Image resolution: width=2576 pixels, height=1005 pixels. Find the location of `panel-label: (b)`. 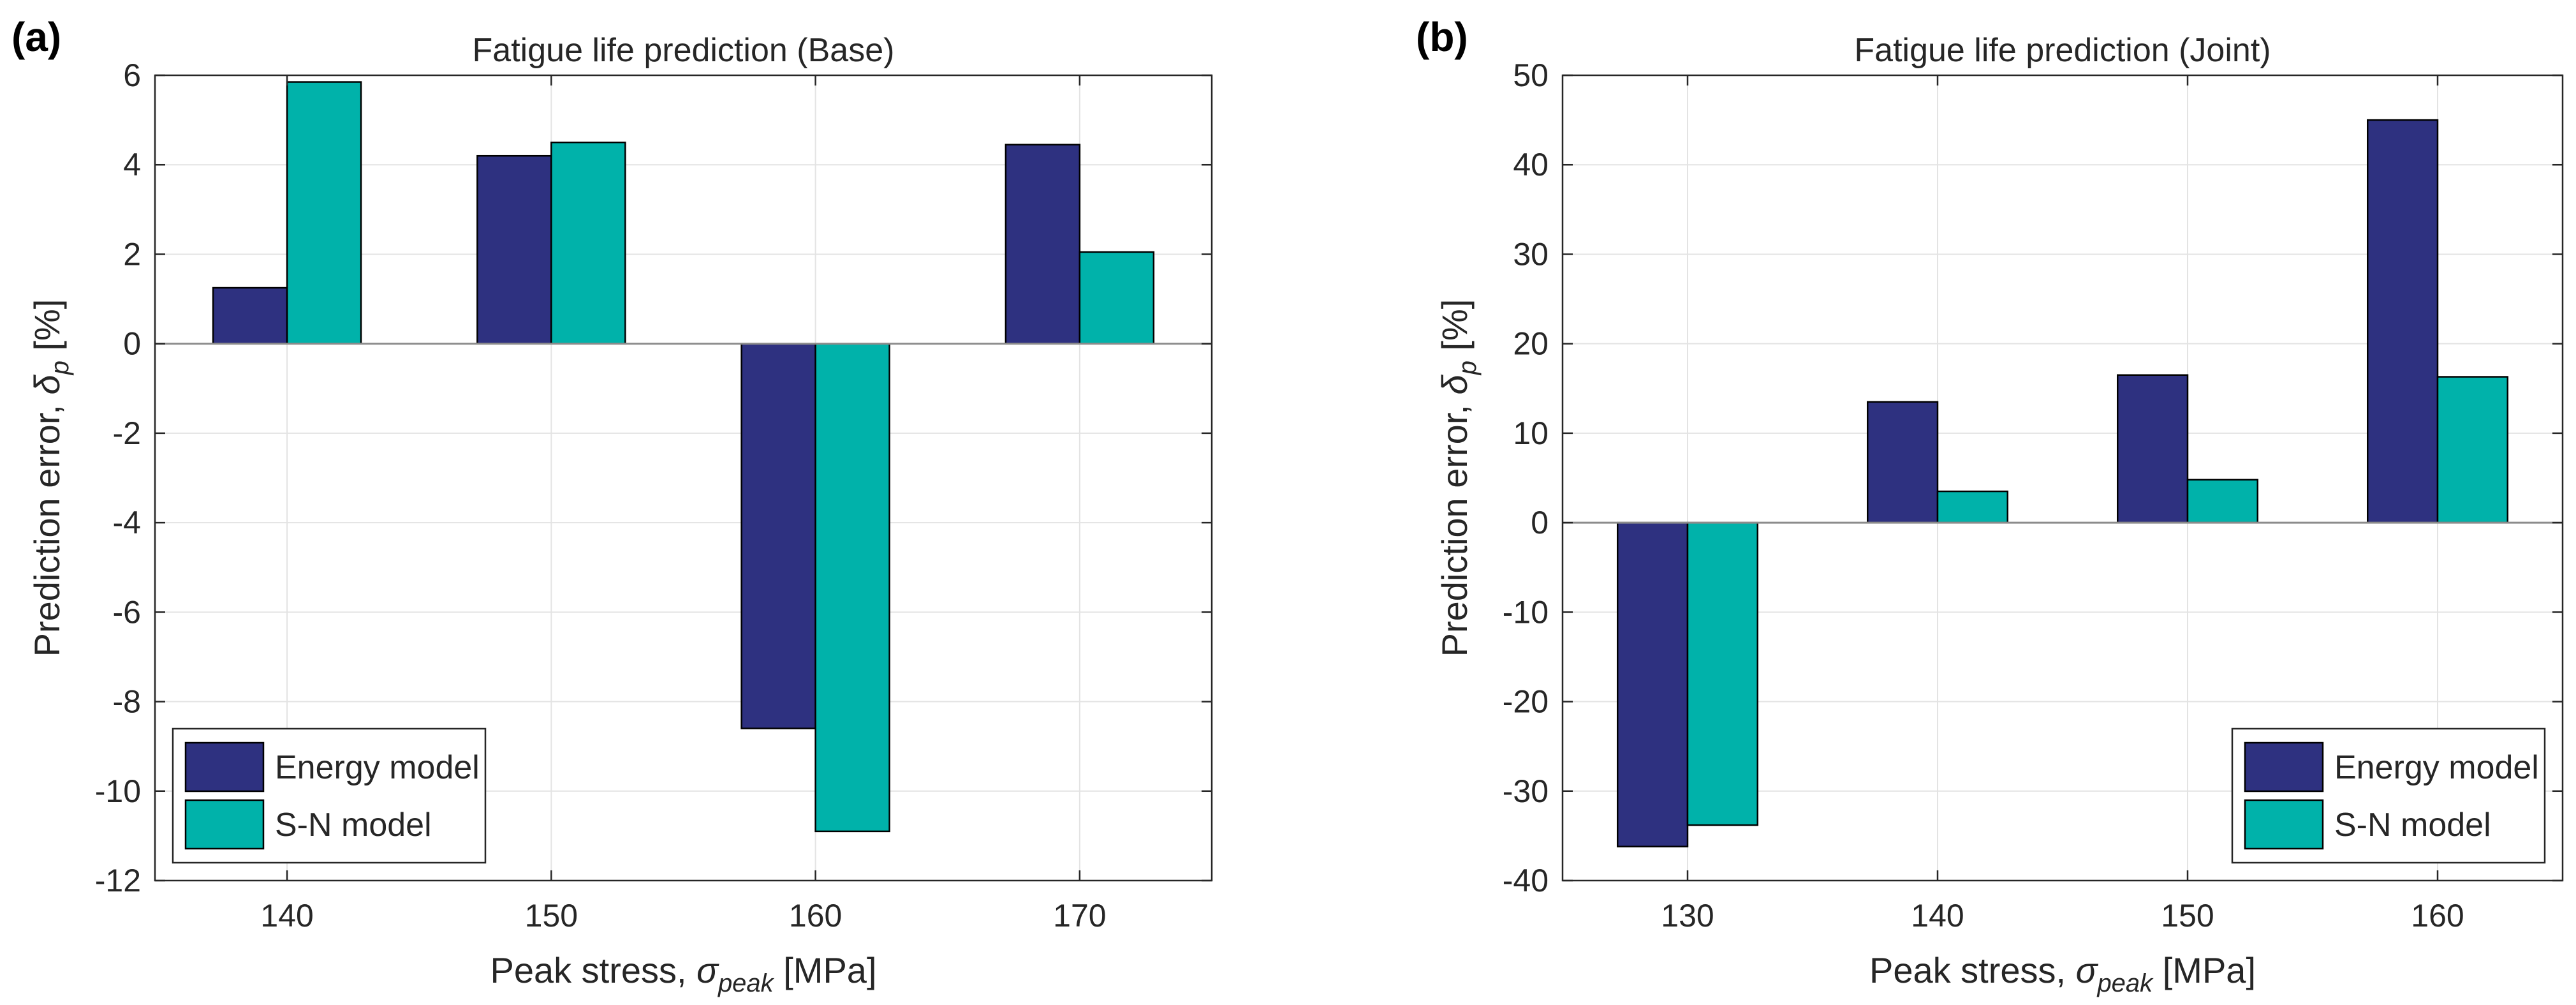

panel-label: (b) is located at coordinates (1442, 37).